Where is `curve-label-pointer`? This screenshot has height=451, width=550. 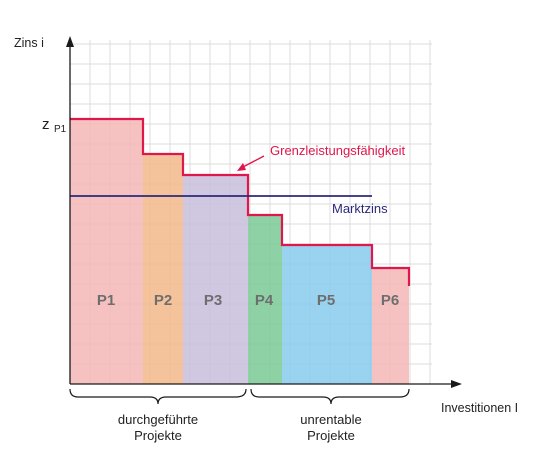
curve-label-pointer is located at coordinates (253, 161).